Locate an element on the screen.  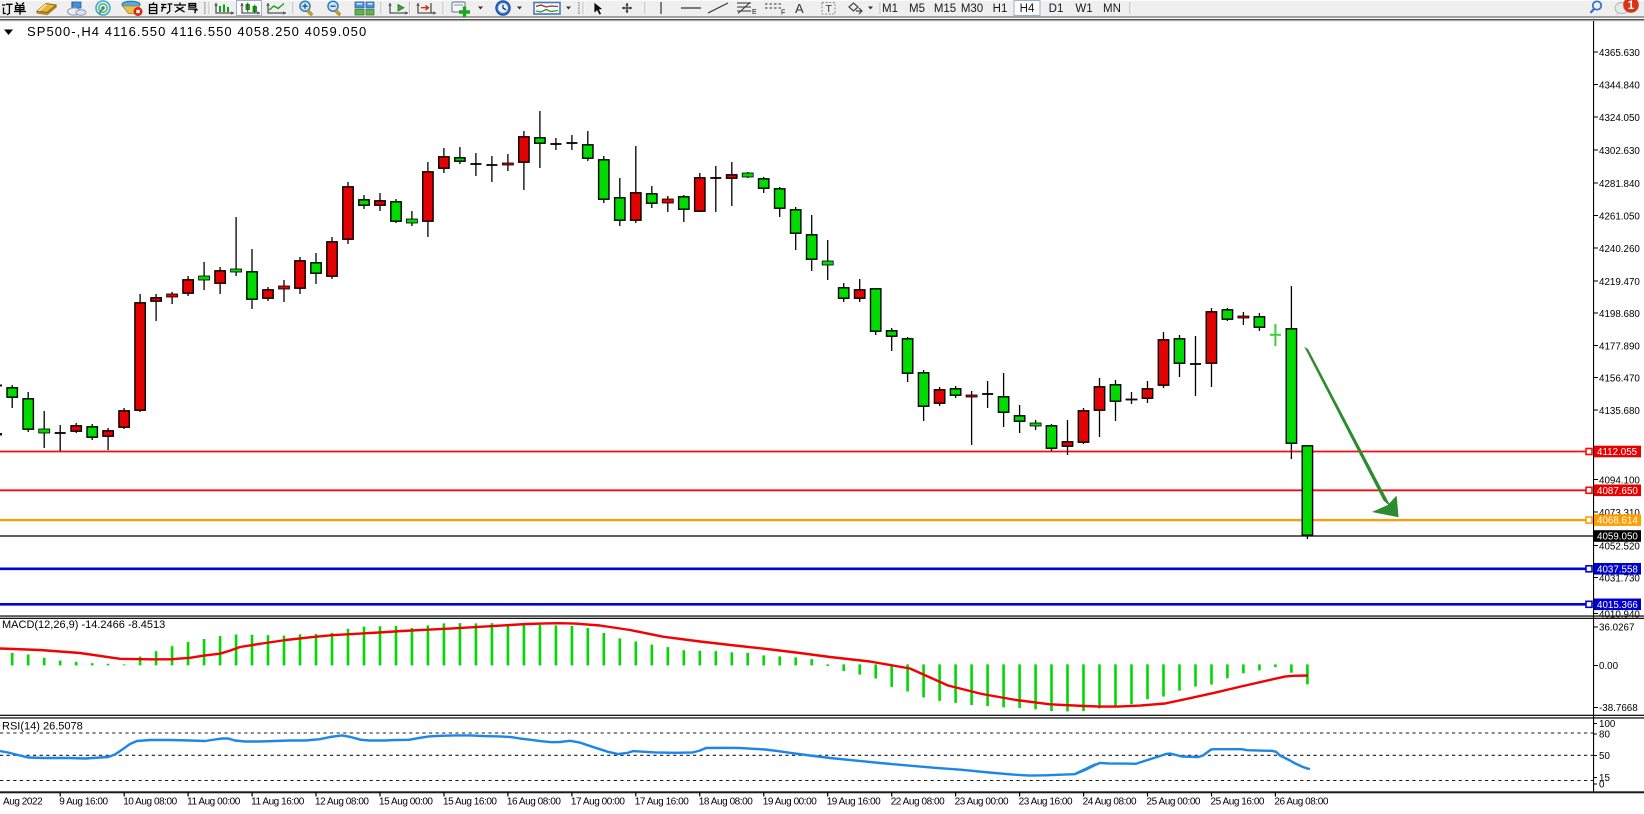
svg-text: H4 is located at coordinates (1027, 9).